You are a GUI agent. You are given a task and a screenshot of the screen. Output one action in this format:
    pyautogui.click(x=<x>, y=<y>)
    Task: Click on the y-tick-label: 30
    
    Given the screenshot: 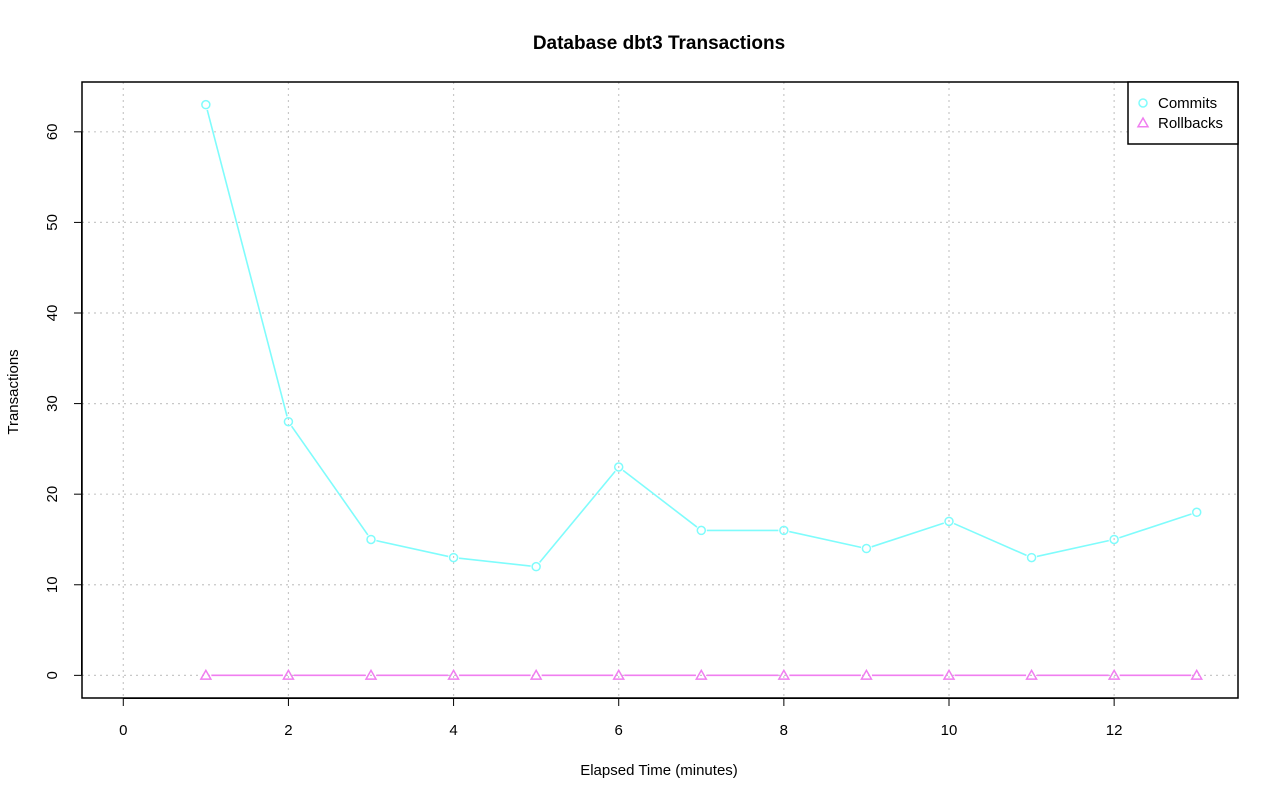 What is the action you would take?
    pyautogui.click(x=52, y=403)
    